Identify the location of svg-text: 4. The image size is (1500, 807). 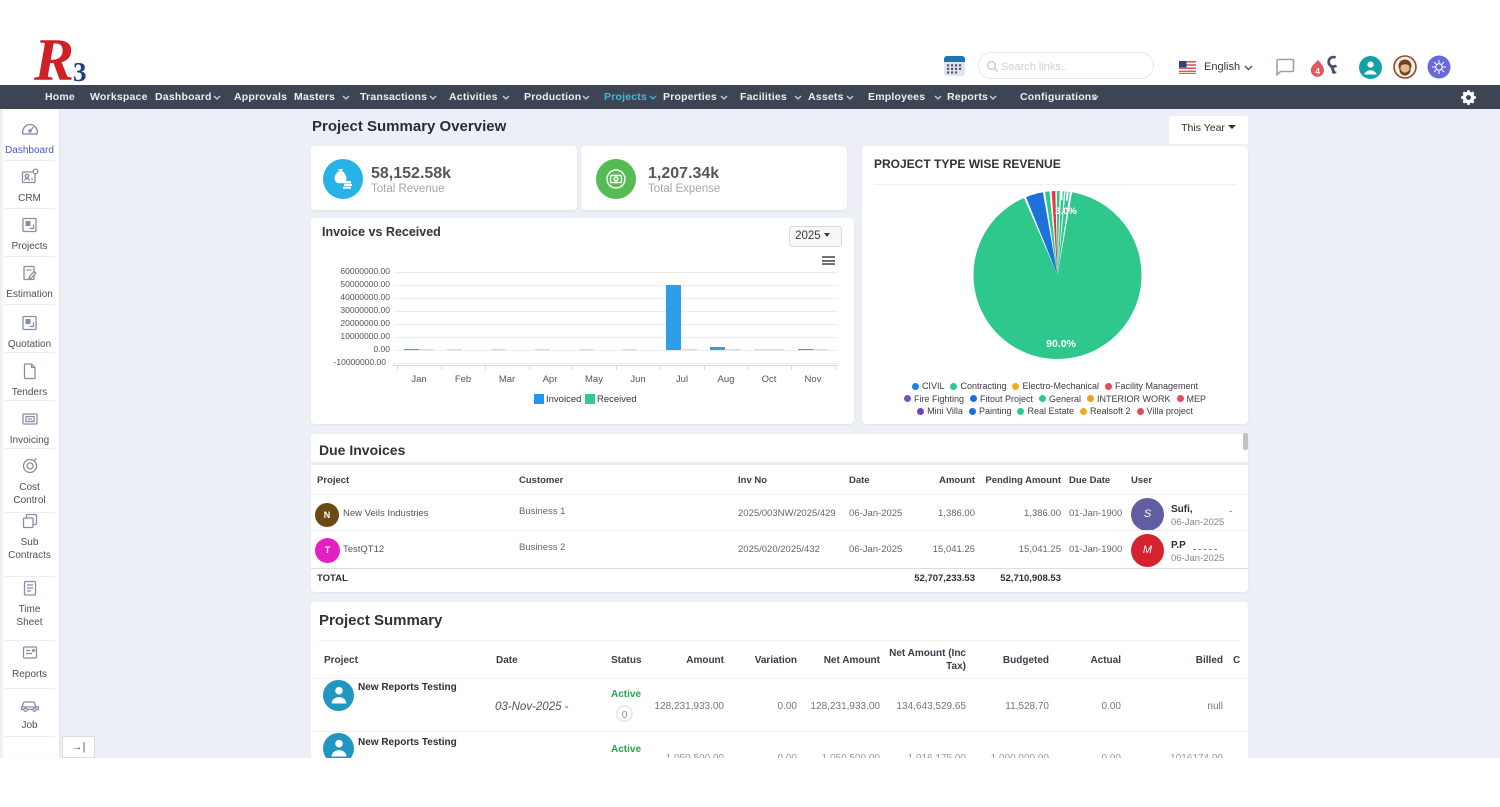
(1317, 71).